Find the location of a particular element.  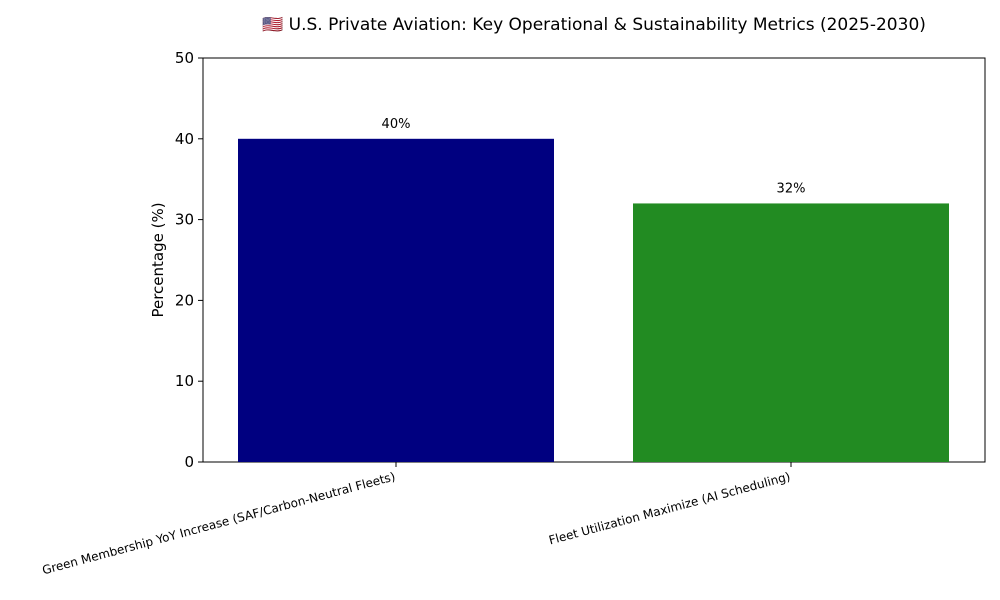

data-label-0: 40% is located at coordinates (396, 124).